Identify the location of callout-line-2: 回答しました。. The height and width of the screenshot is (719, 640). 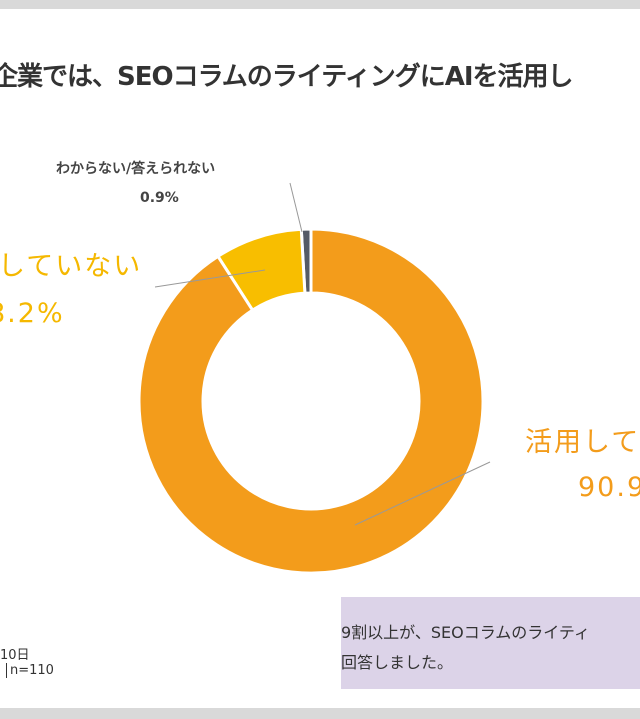
(397, 662).